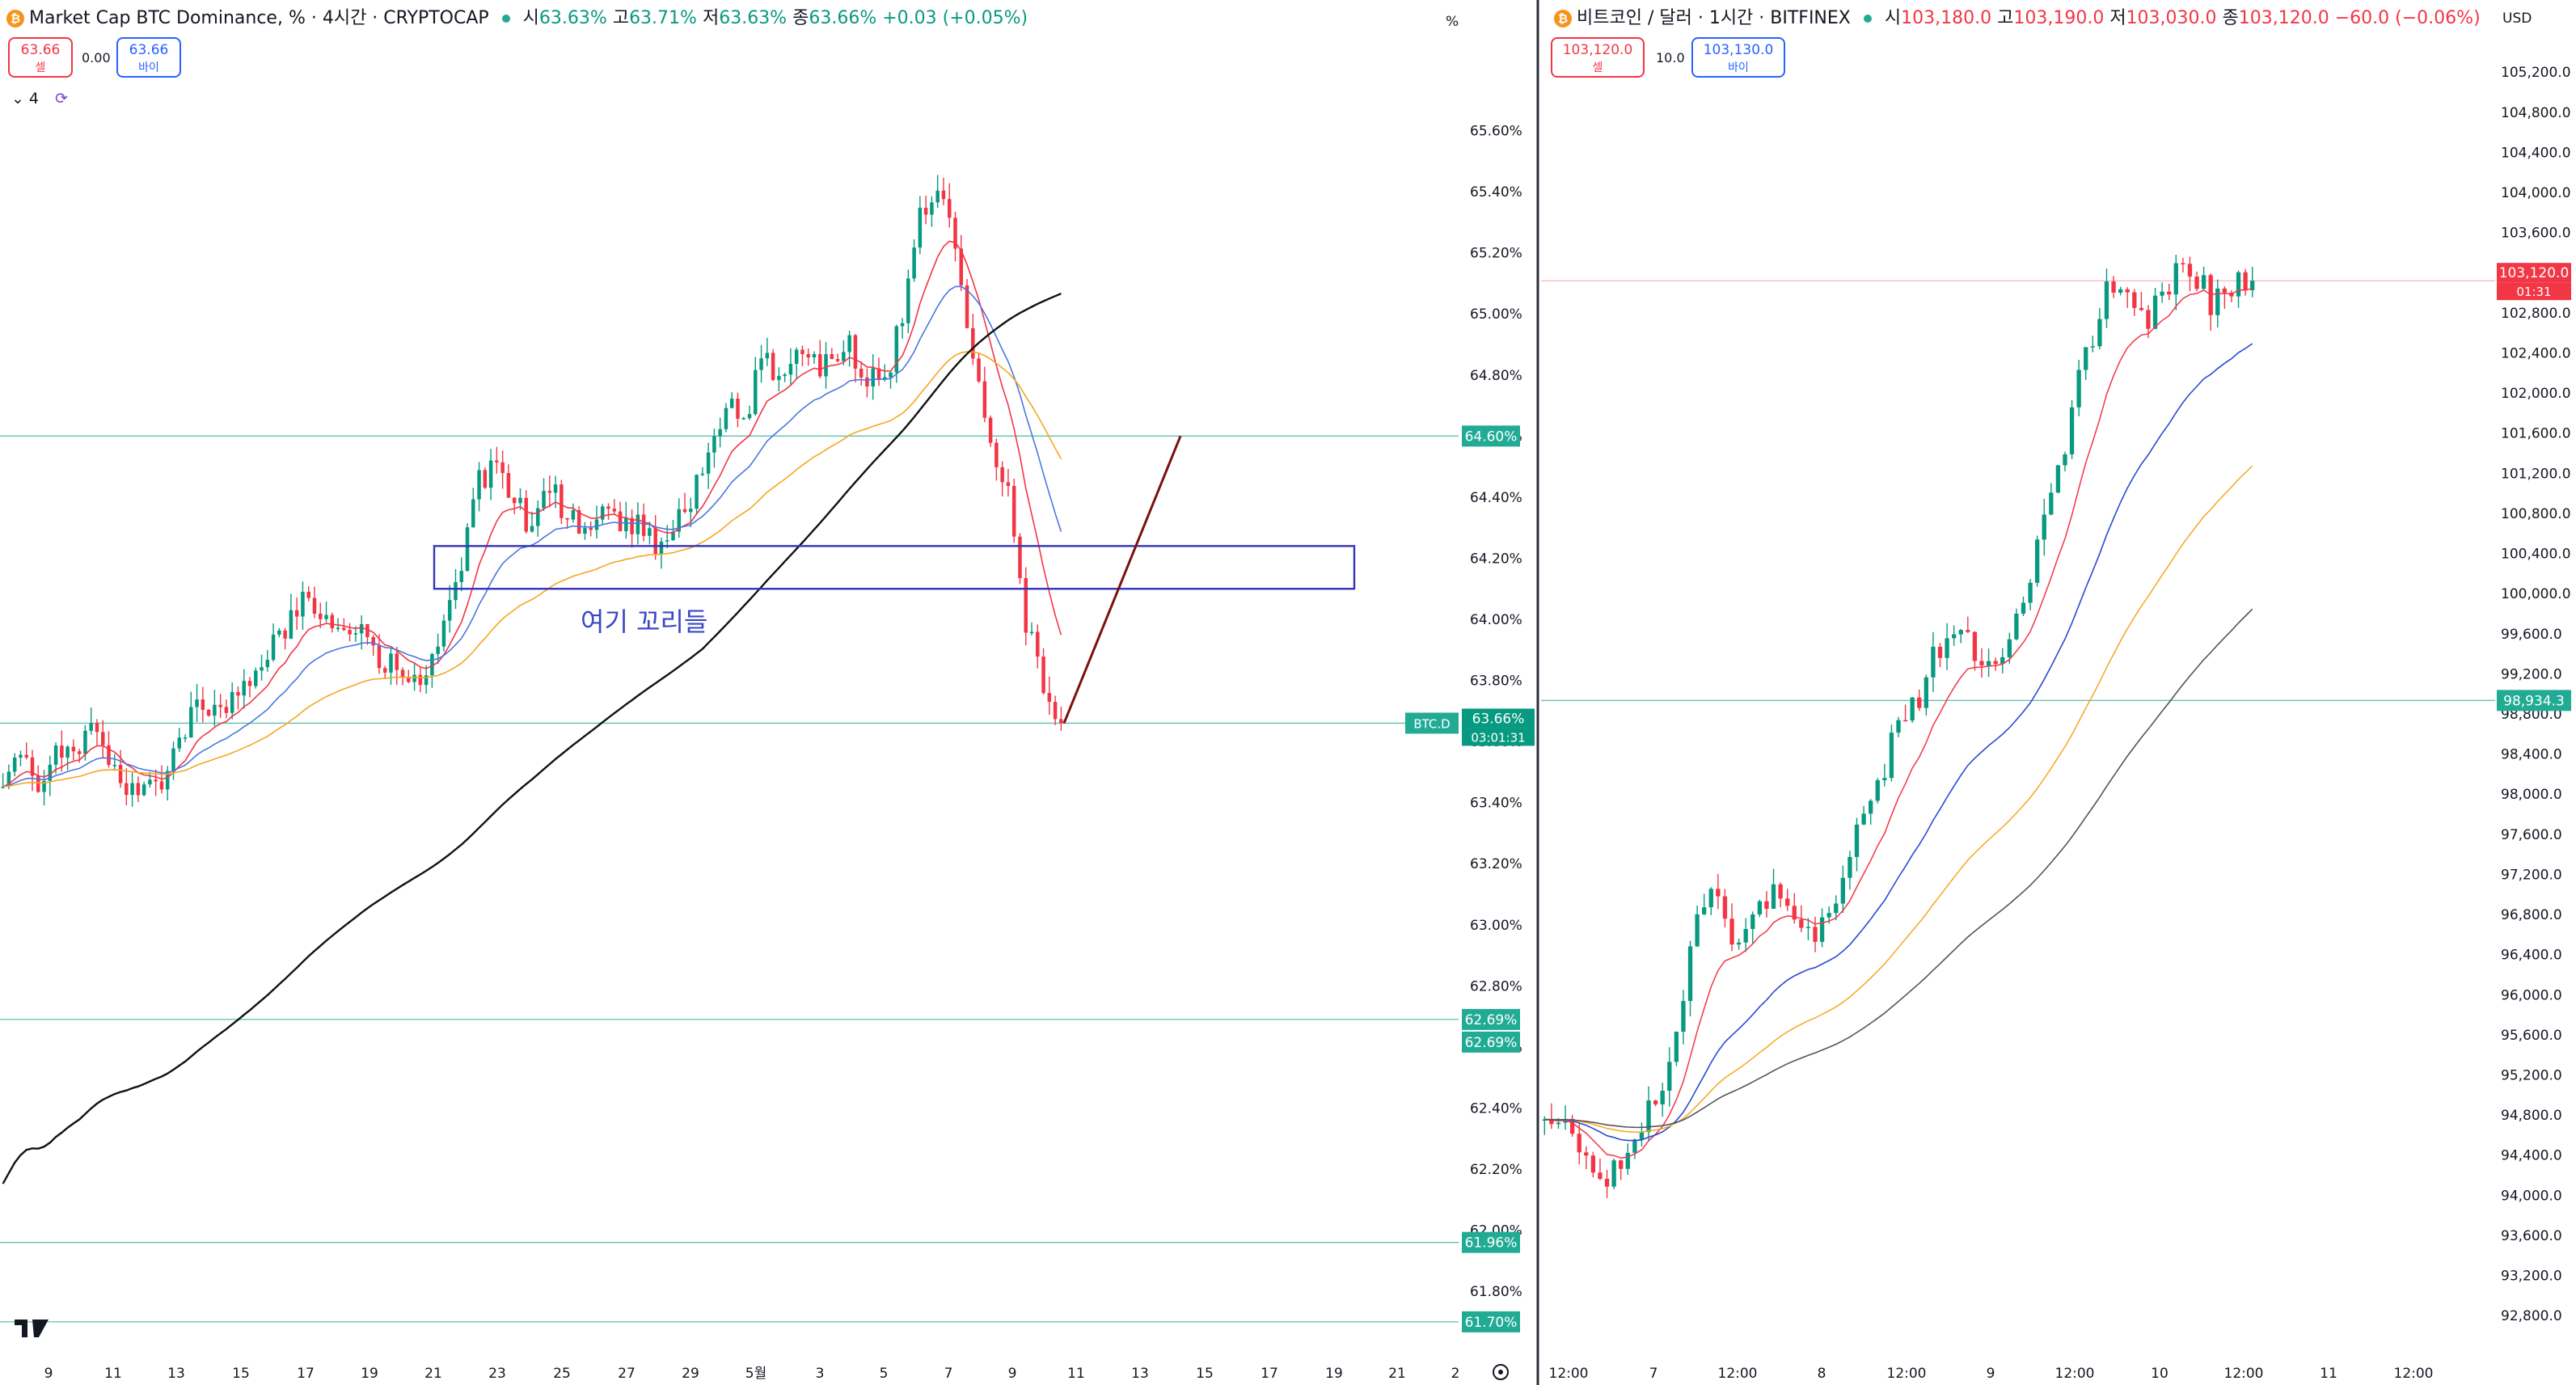 This screenshot has width=2576, height=1385. I want to click on annotation-text: 여기 꼬리들, so click(644, 621).